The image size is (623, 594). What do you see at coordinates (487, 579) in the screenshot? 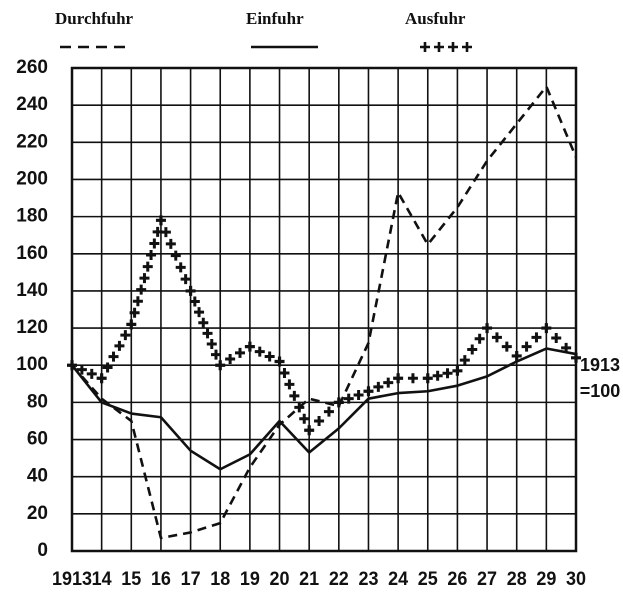
I see `x-tick-label: 27` at bounding box center [487, 579].